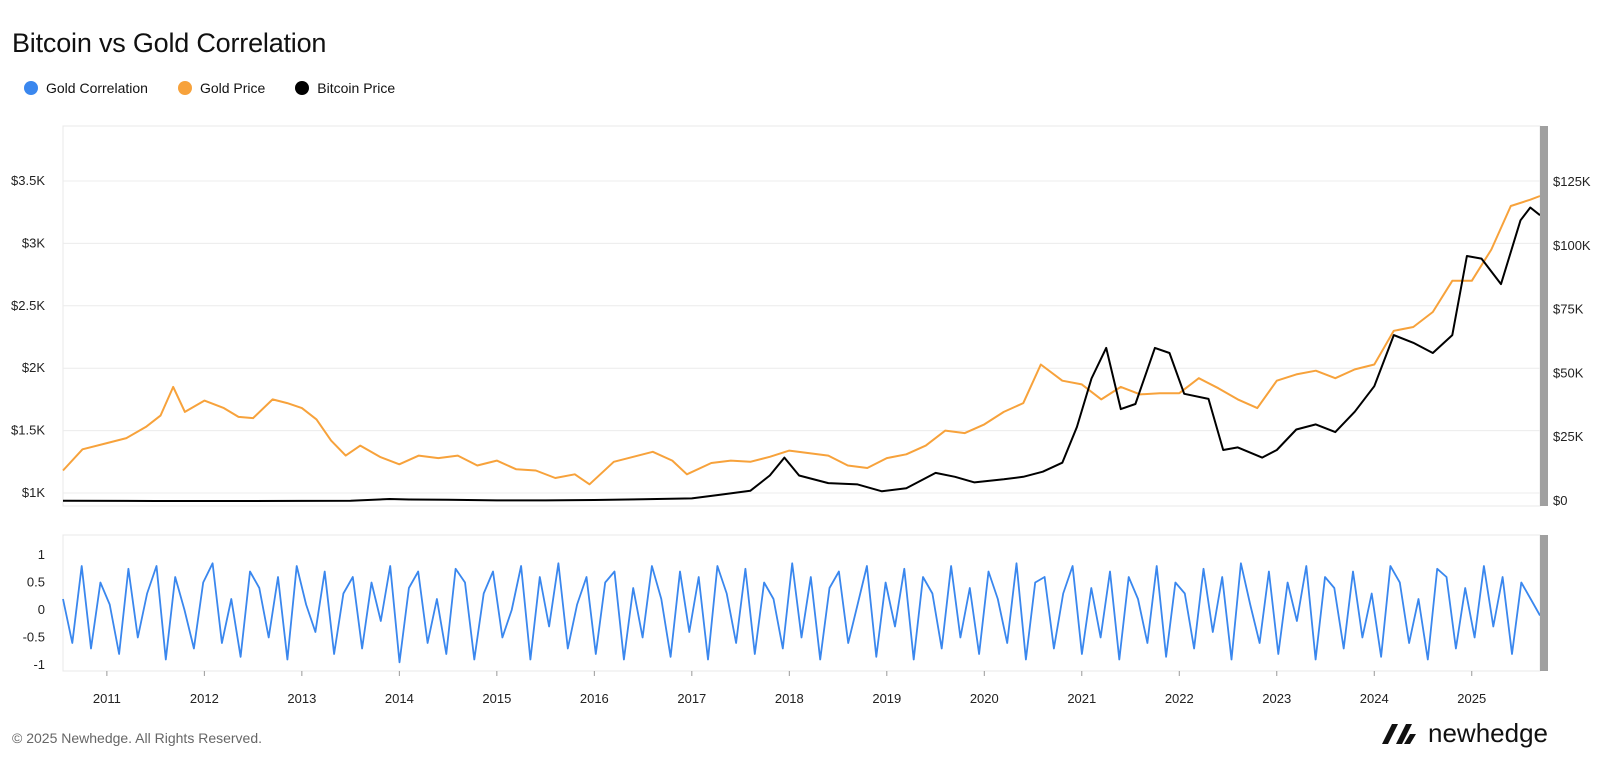 Image resolution: width=1600 pixels, height=770 pixels. What do you see at coordinates (399, 698) in the screenshot?
I see `x-axis-tick-label: 2014` at bounding box center [399, 698].